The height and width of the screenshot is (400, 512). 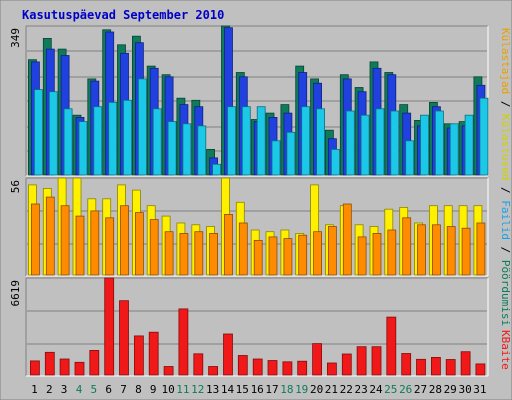 What do you see at coordinates (405, 389) in the screenshot?
I see `day-label: 26` at bounding box center [405, 389].